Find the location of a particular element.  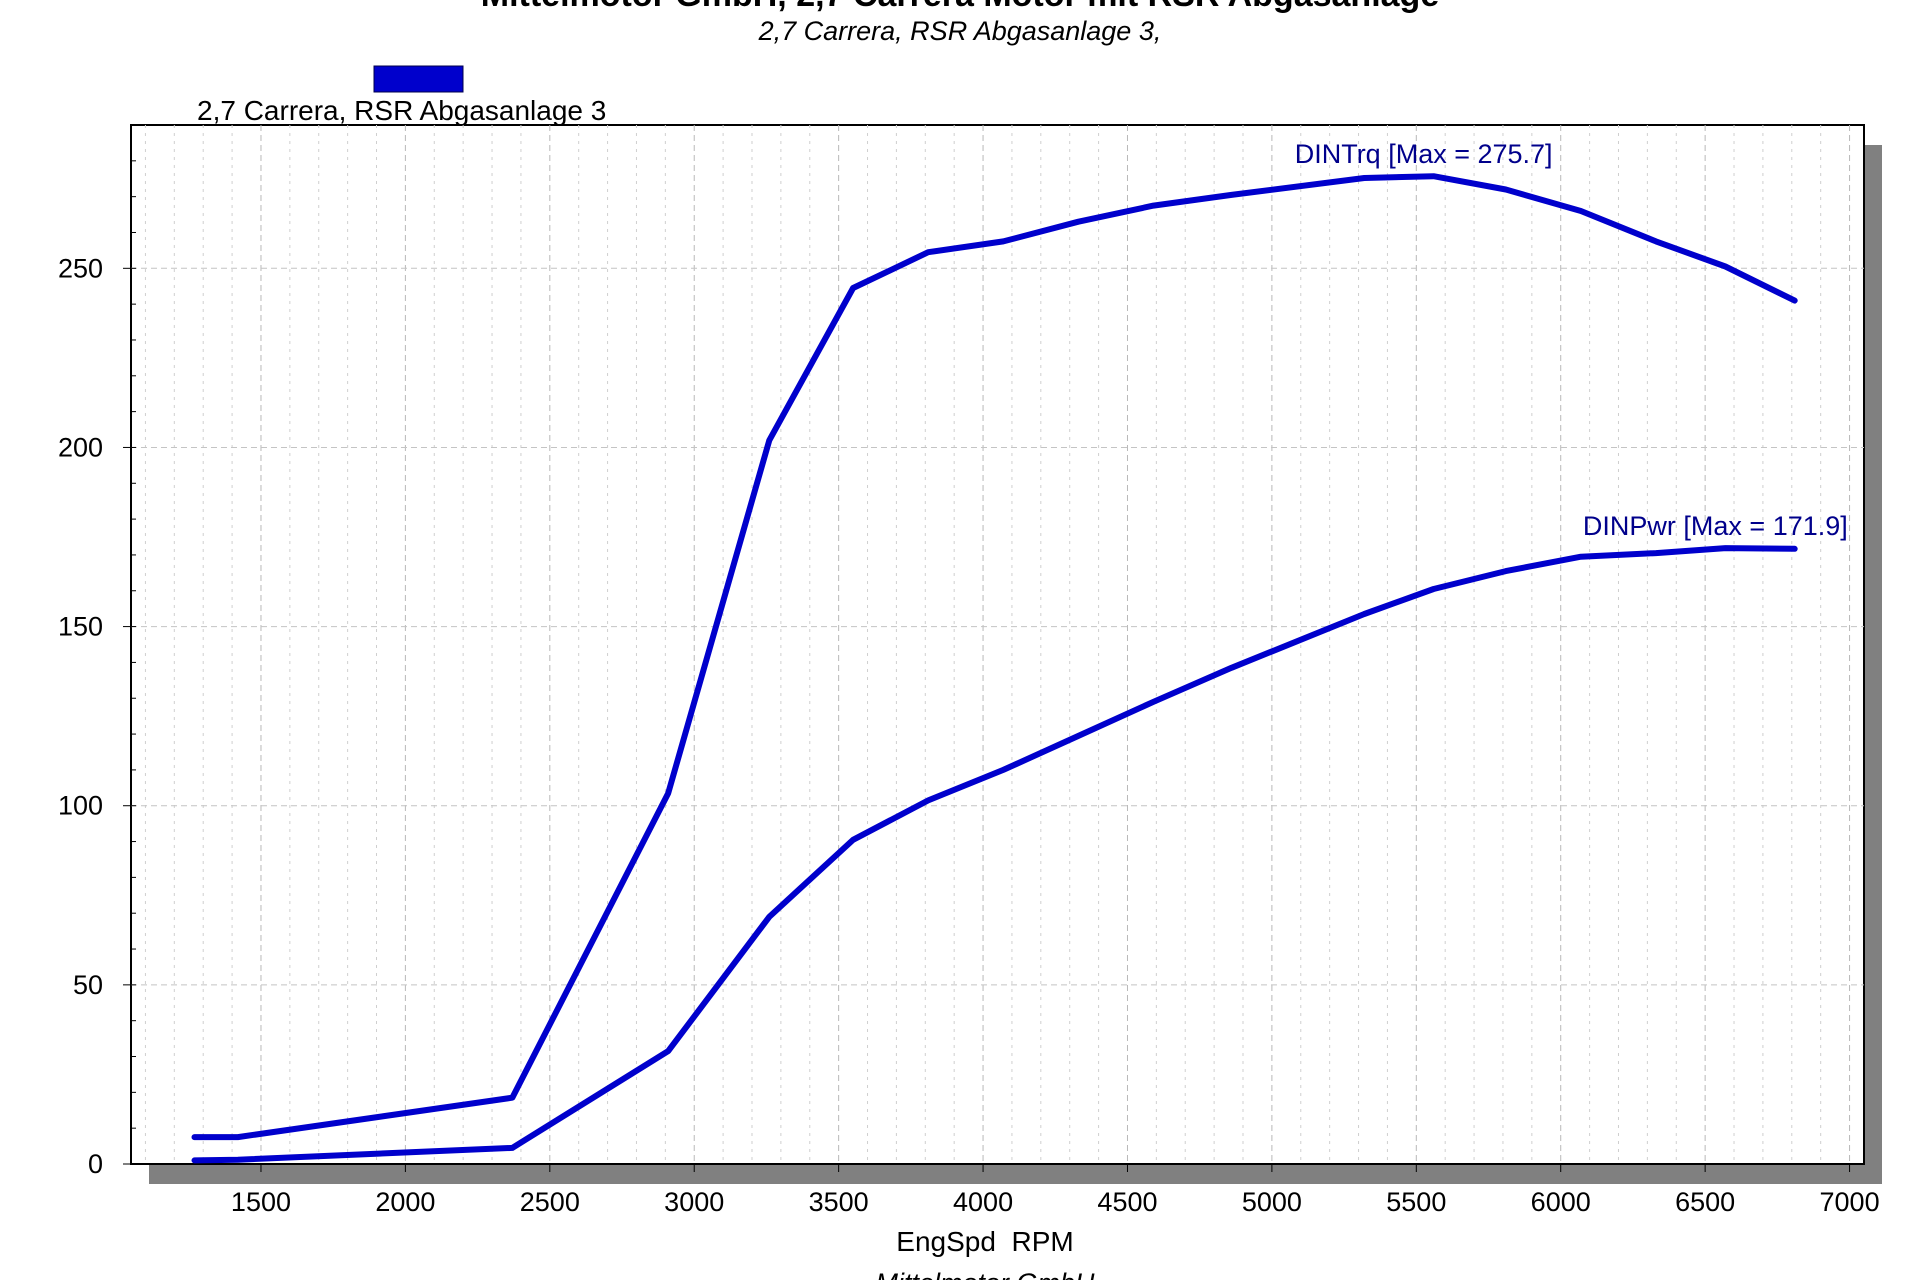

y-tick-label: 0 is located at coordinates (95, 1164).